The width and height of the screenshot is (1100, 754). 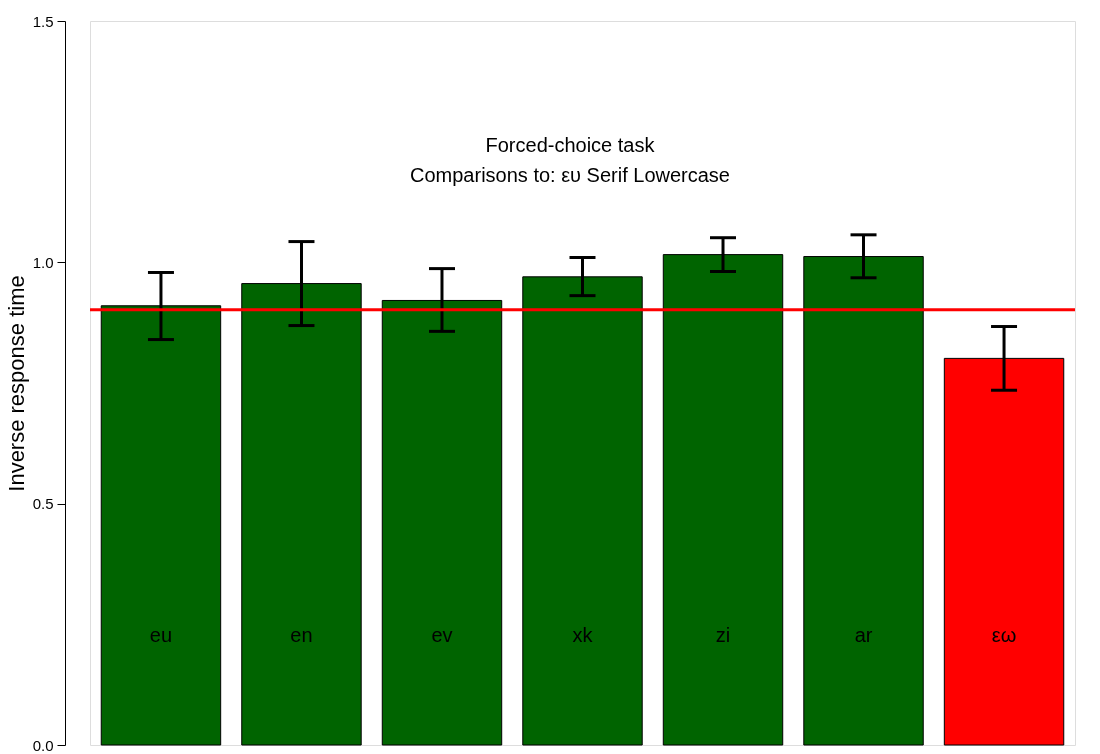 What do you see at coordinates (16, 383) in the screenshot?
I see `y-axis-title: Inverse response time` at bounding box center [16, 383].